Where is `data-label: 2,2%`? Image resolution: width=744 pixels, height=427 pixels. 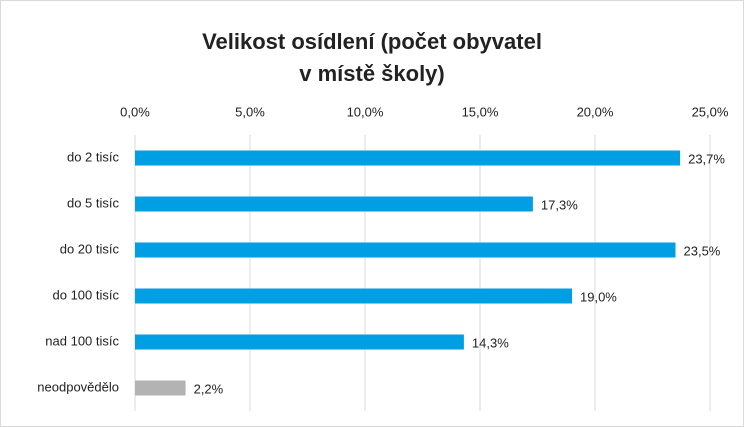
data-label: 2,2% is located at coordinates (209, 388).